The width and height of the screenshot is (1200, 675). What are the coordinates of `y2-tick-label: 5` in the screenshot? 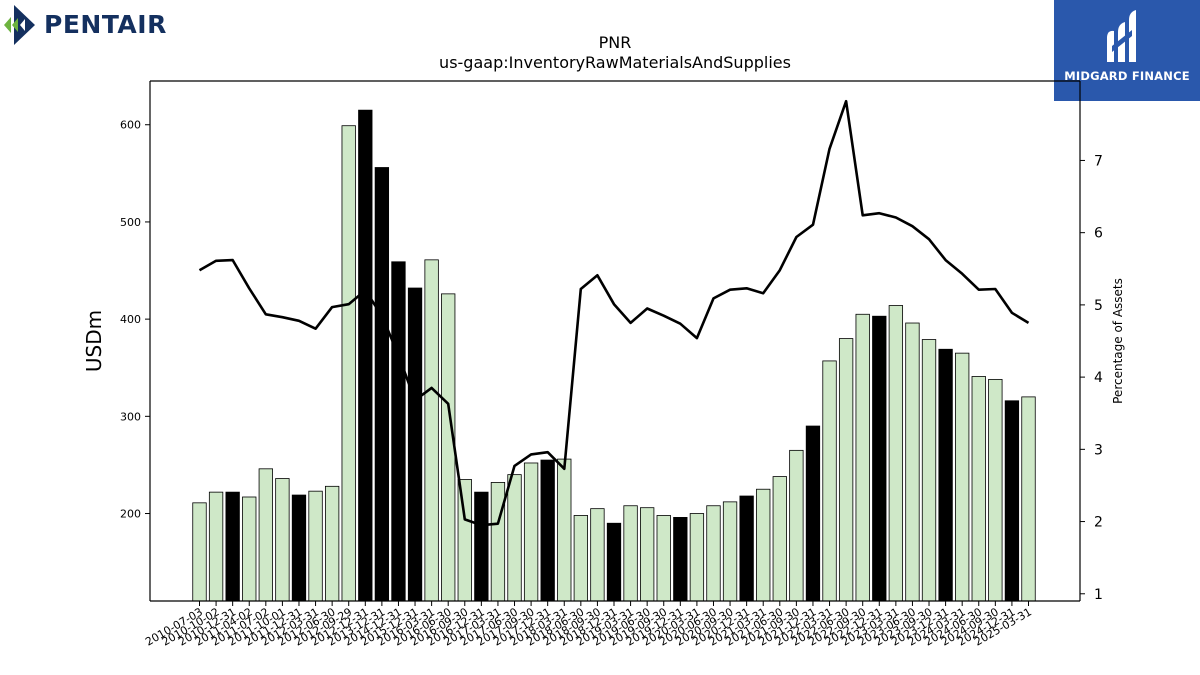 It's located at (1098, 306).